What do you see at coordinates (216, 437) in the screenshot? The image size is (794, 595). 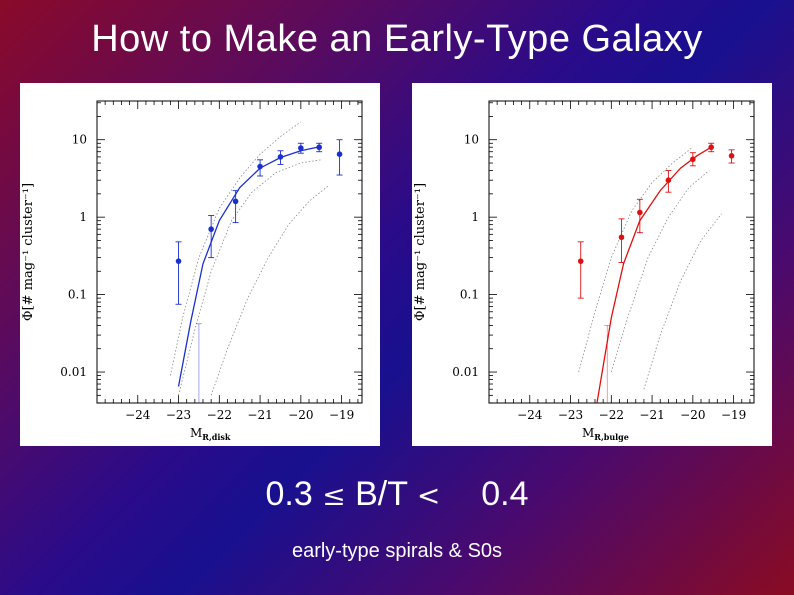 I see `x-axis-label-subscript: R,disk` at bounding box center [216, 437].